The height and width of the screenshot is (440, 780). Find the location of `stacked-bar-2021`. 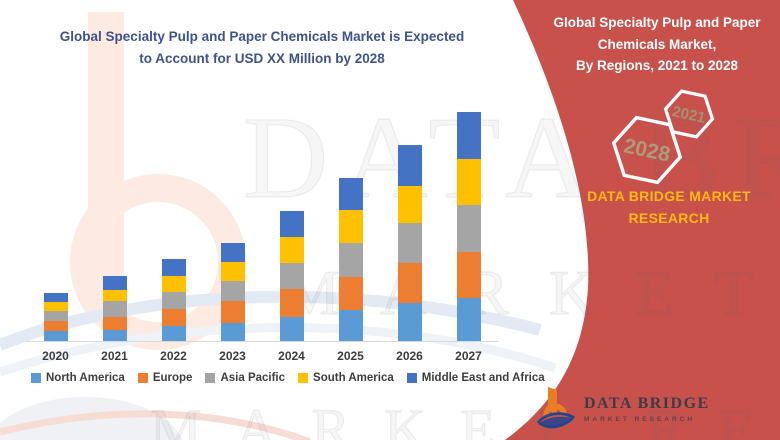

stacked-bar-2021 is located at coordinates (114, 308).